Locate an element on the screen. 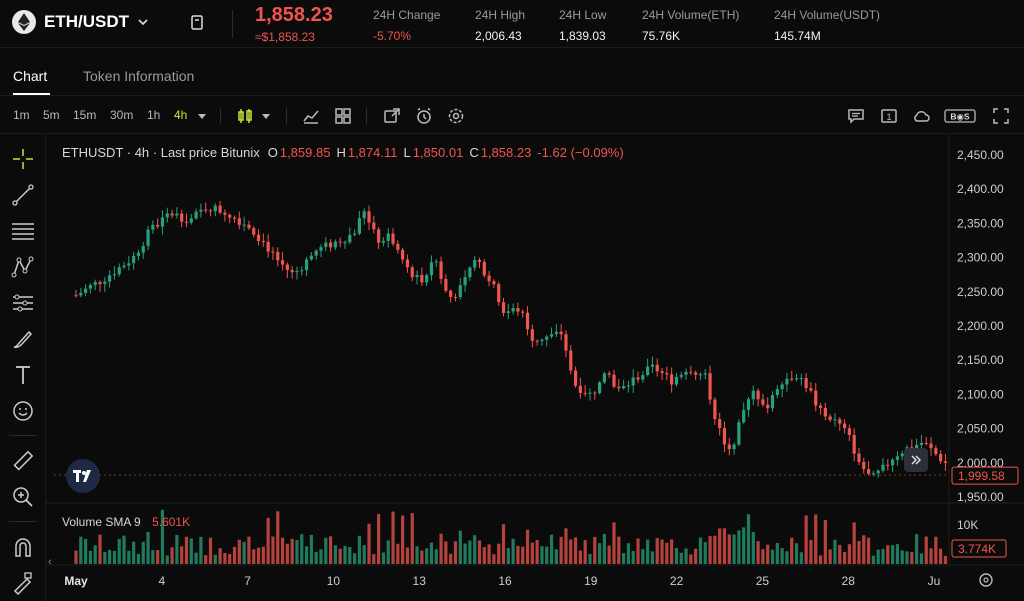 The width and height of the screenshot is (1024, 601). horizontal-lines-icon is located at coordinates (23, 231).